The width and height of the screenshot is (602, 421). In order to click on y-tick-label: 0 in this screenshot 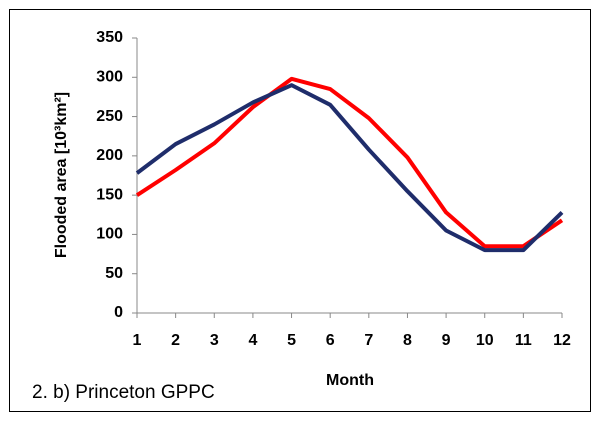, I will do `click(118, 312)`.